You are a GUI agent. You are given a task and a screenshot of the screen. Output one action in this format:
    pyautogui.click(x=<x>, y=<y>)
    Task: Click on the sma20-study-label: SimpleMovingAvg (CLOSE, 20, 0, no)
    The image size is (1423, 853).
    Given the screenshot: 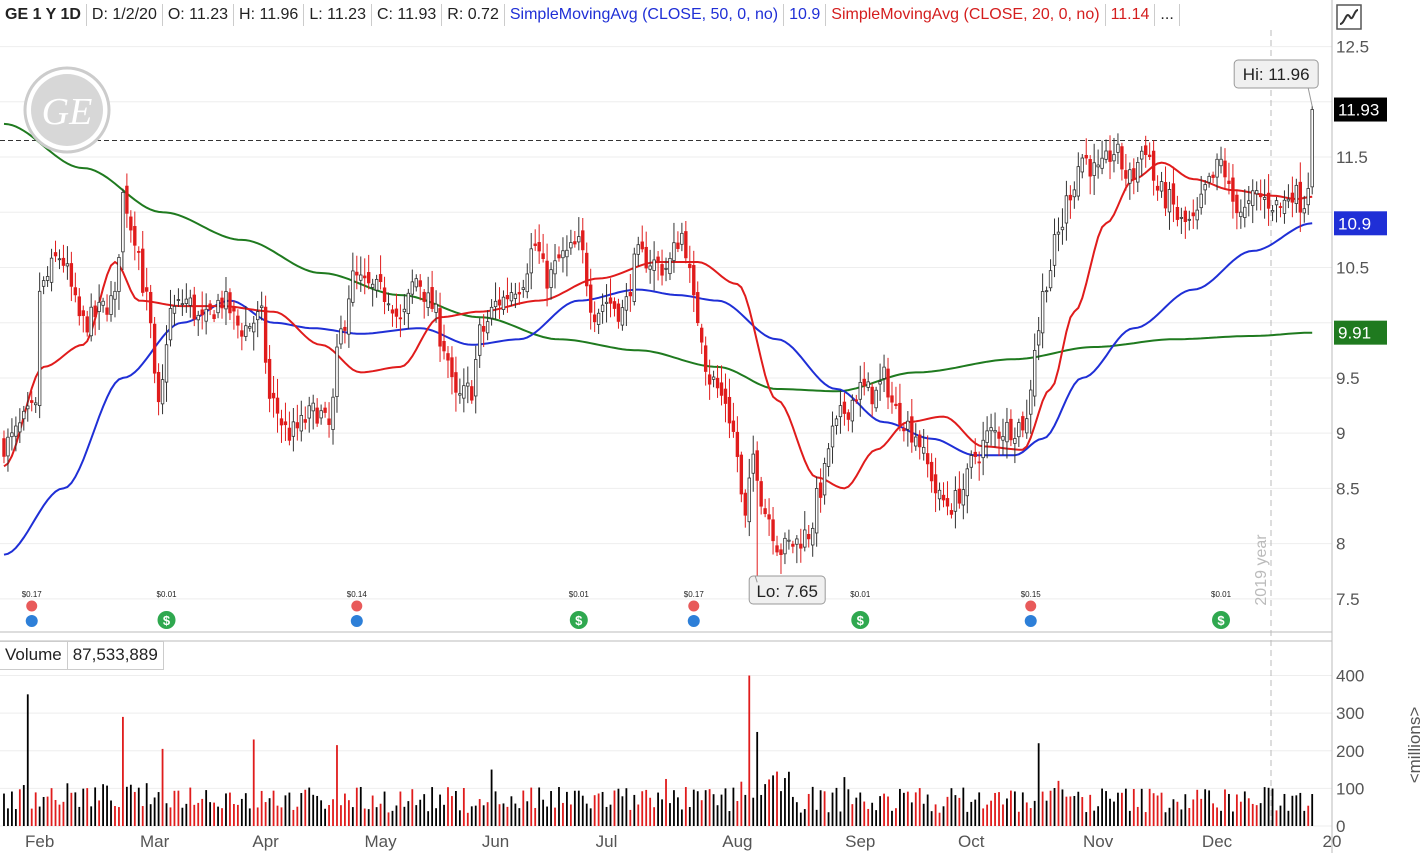 What is the action you would take?
    pyautogui.click(x=966, y=15)
    